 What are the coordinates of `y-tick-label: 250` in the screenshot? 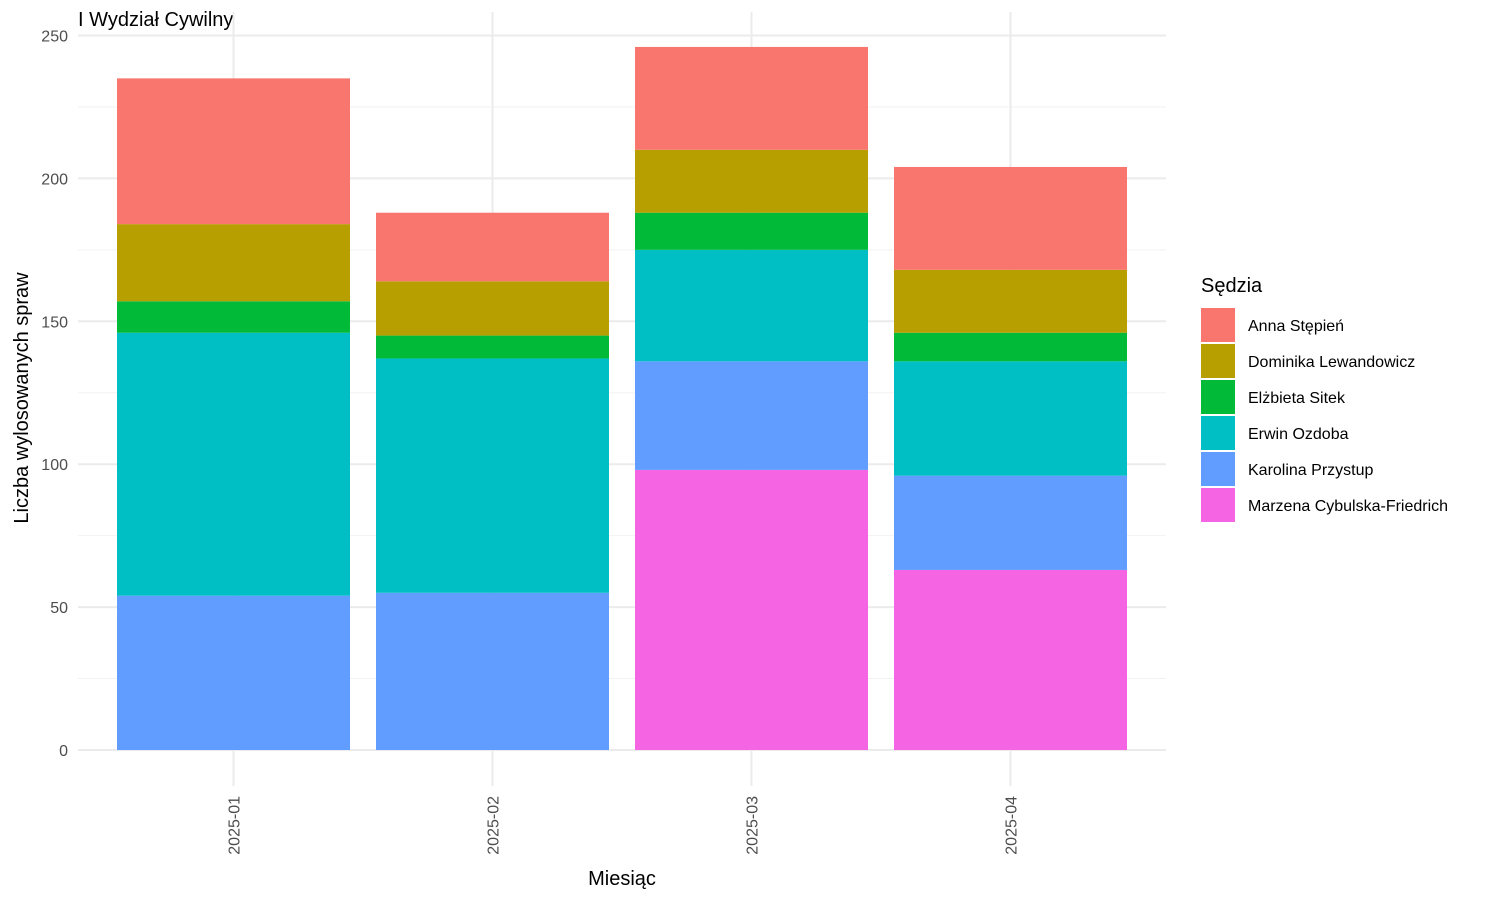 It's located at (54, 37).